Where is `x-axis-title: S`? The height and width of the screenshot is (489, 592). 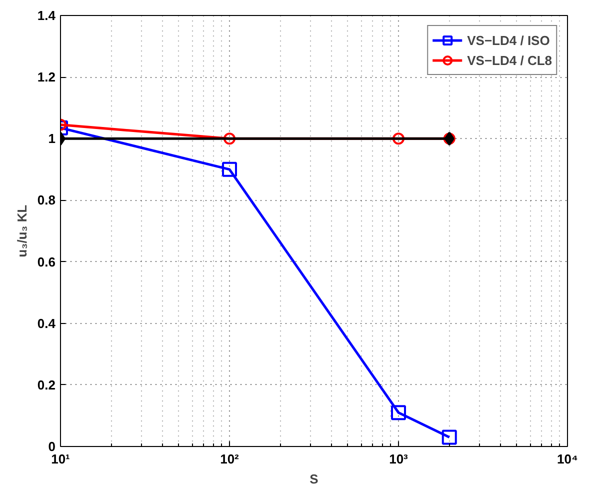 x-axis-title: S is located at coordinates (314, 479).